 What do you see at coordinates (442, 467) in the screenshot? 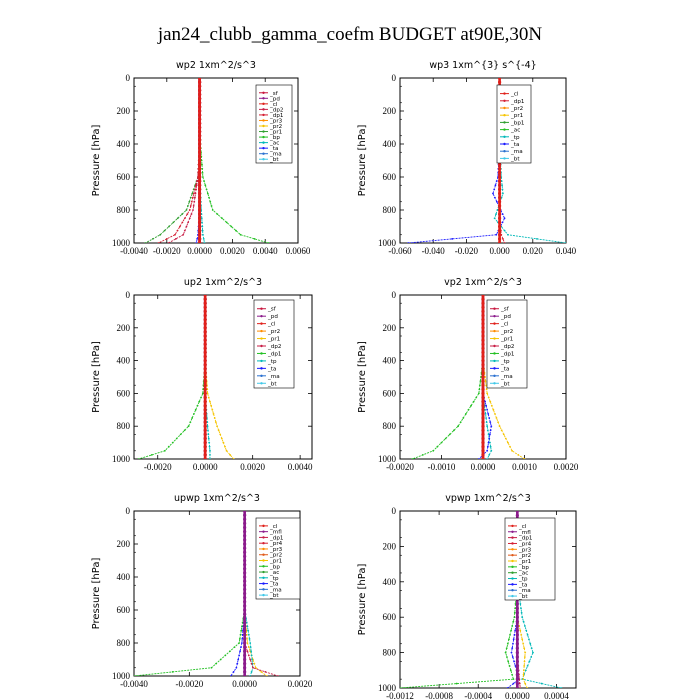
I see `x-tick-label: -0.0010` at bounding box center [442, 467].